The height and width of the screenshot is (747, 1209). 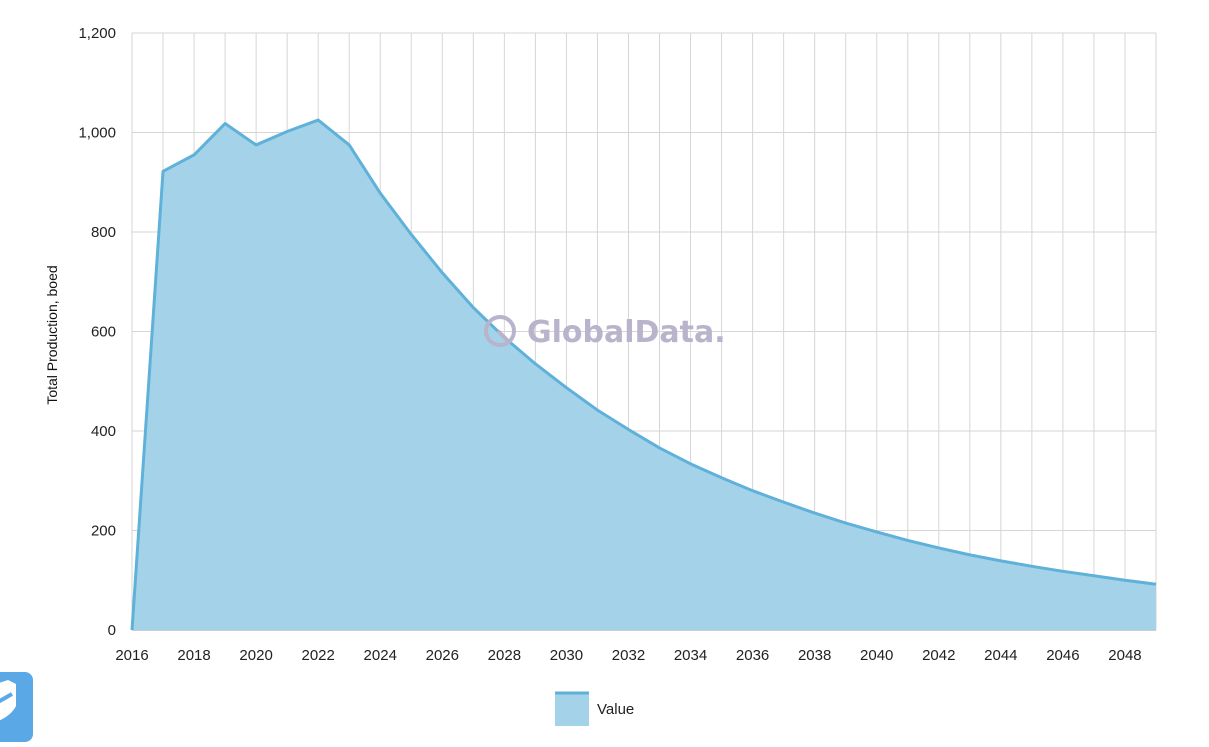 I want to click on y-tick-label: 1,200, so click(x=97, y=33).